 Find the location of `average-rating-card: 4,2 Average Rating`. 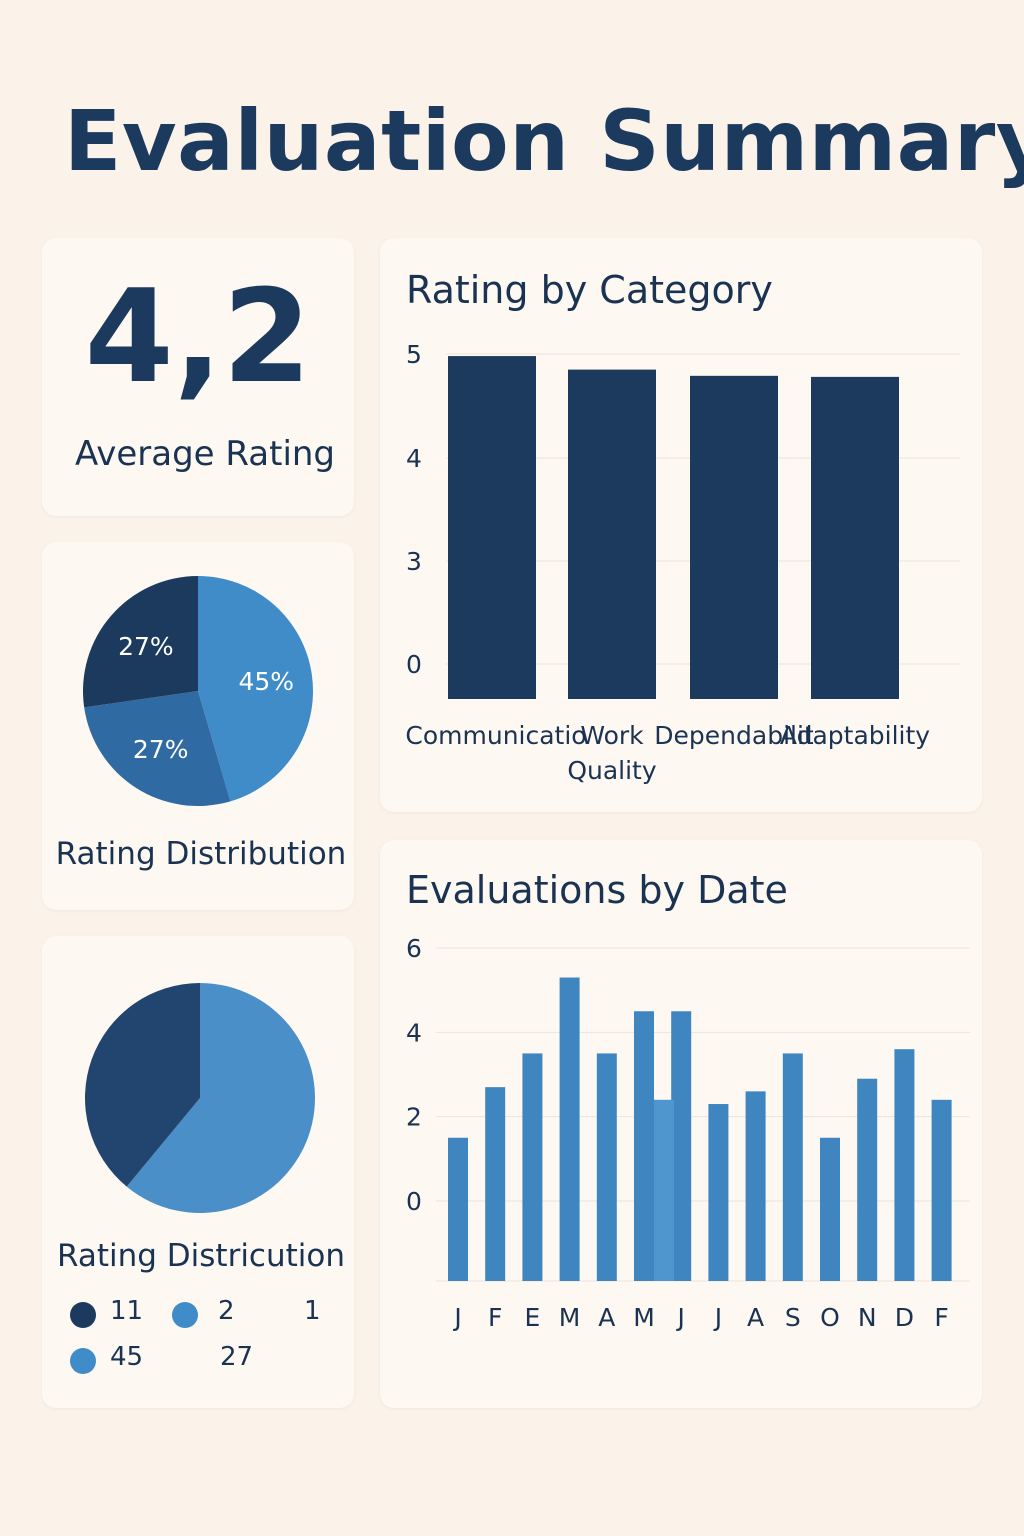

average-rating-card: 4,2 Average Rating is located at coordinates (198, 377).